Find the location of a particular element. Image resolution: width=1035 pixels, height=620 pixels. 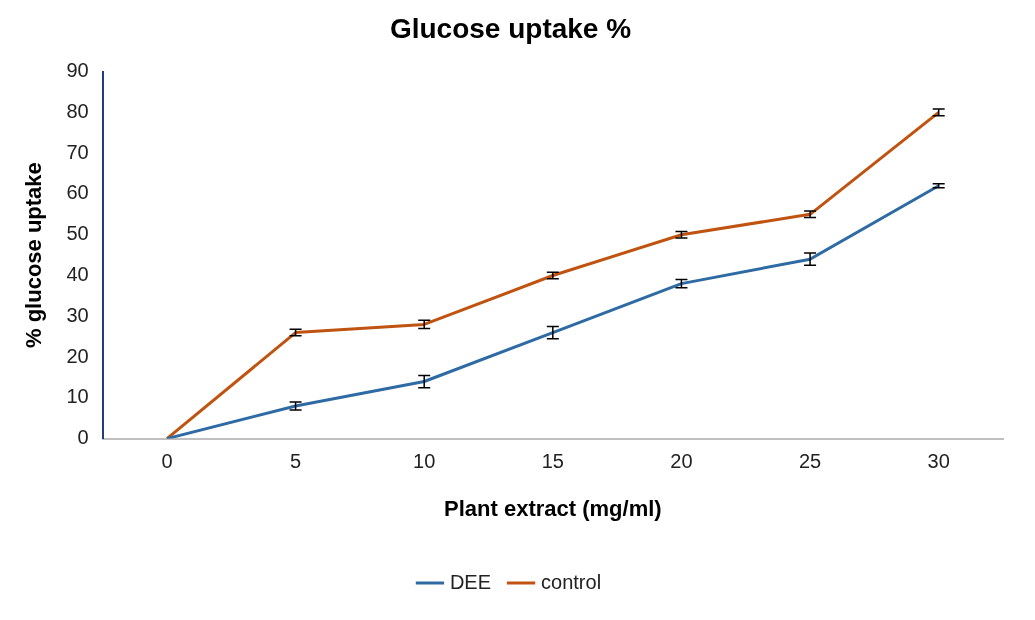

x-tick-label: 25 is located at coordinates (810, 461).